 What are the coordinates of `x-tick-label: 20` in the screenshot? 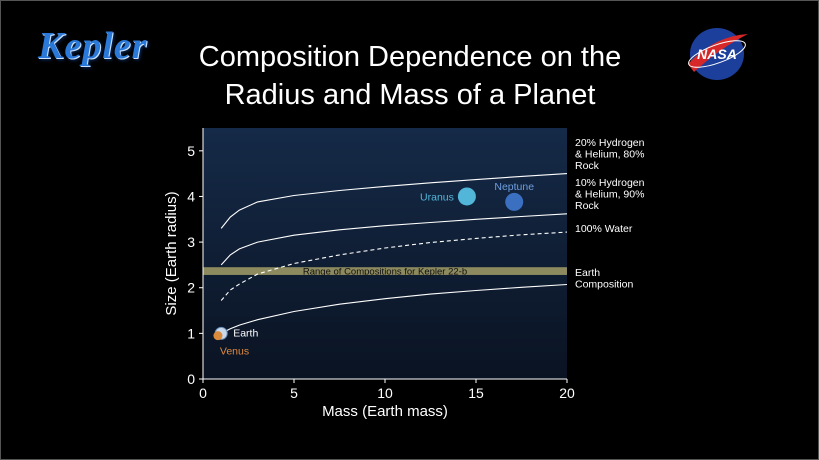 It's located at (567, 393).